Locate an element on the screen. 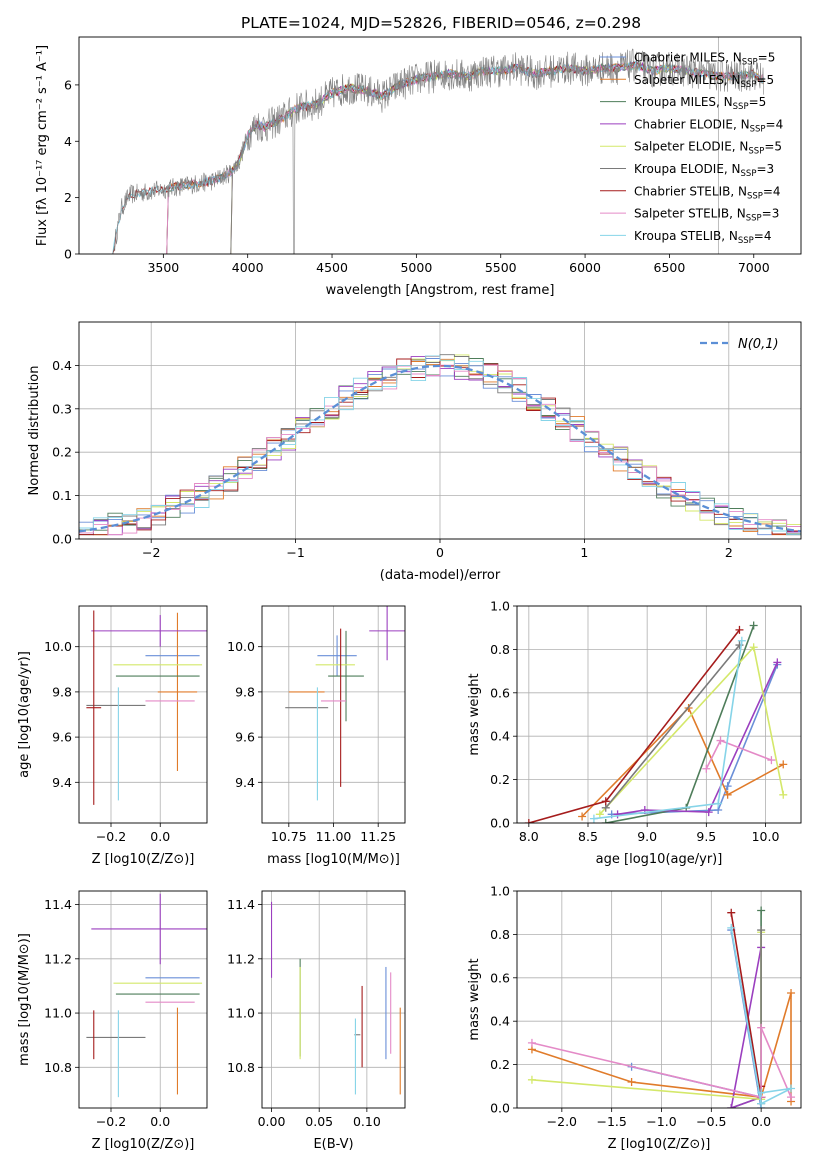 Image resolution: width=819 pixels, height=1170 pixels. plot-area-residuals is located at coordinates (440, 445).